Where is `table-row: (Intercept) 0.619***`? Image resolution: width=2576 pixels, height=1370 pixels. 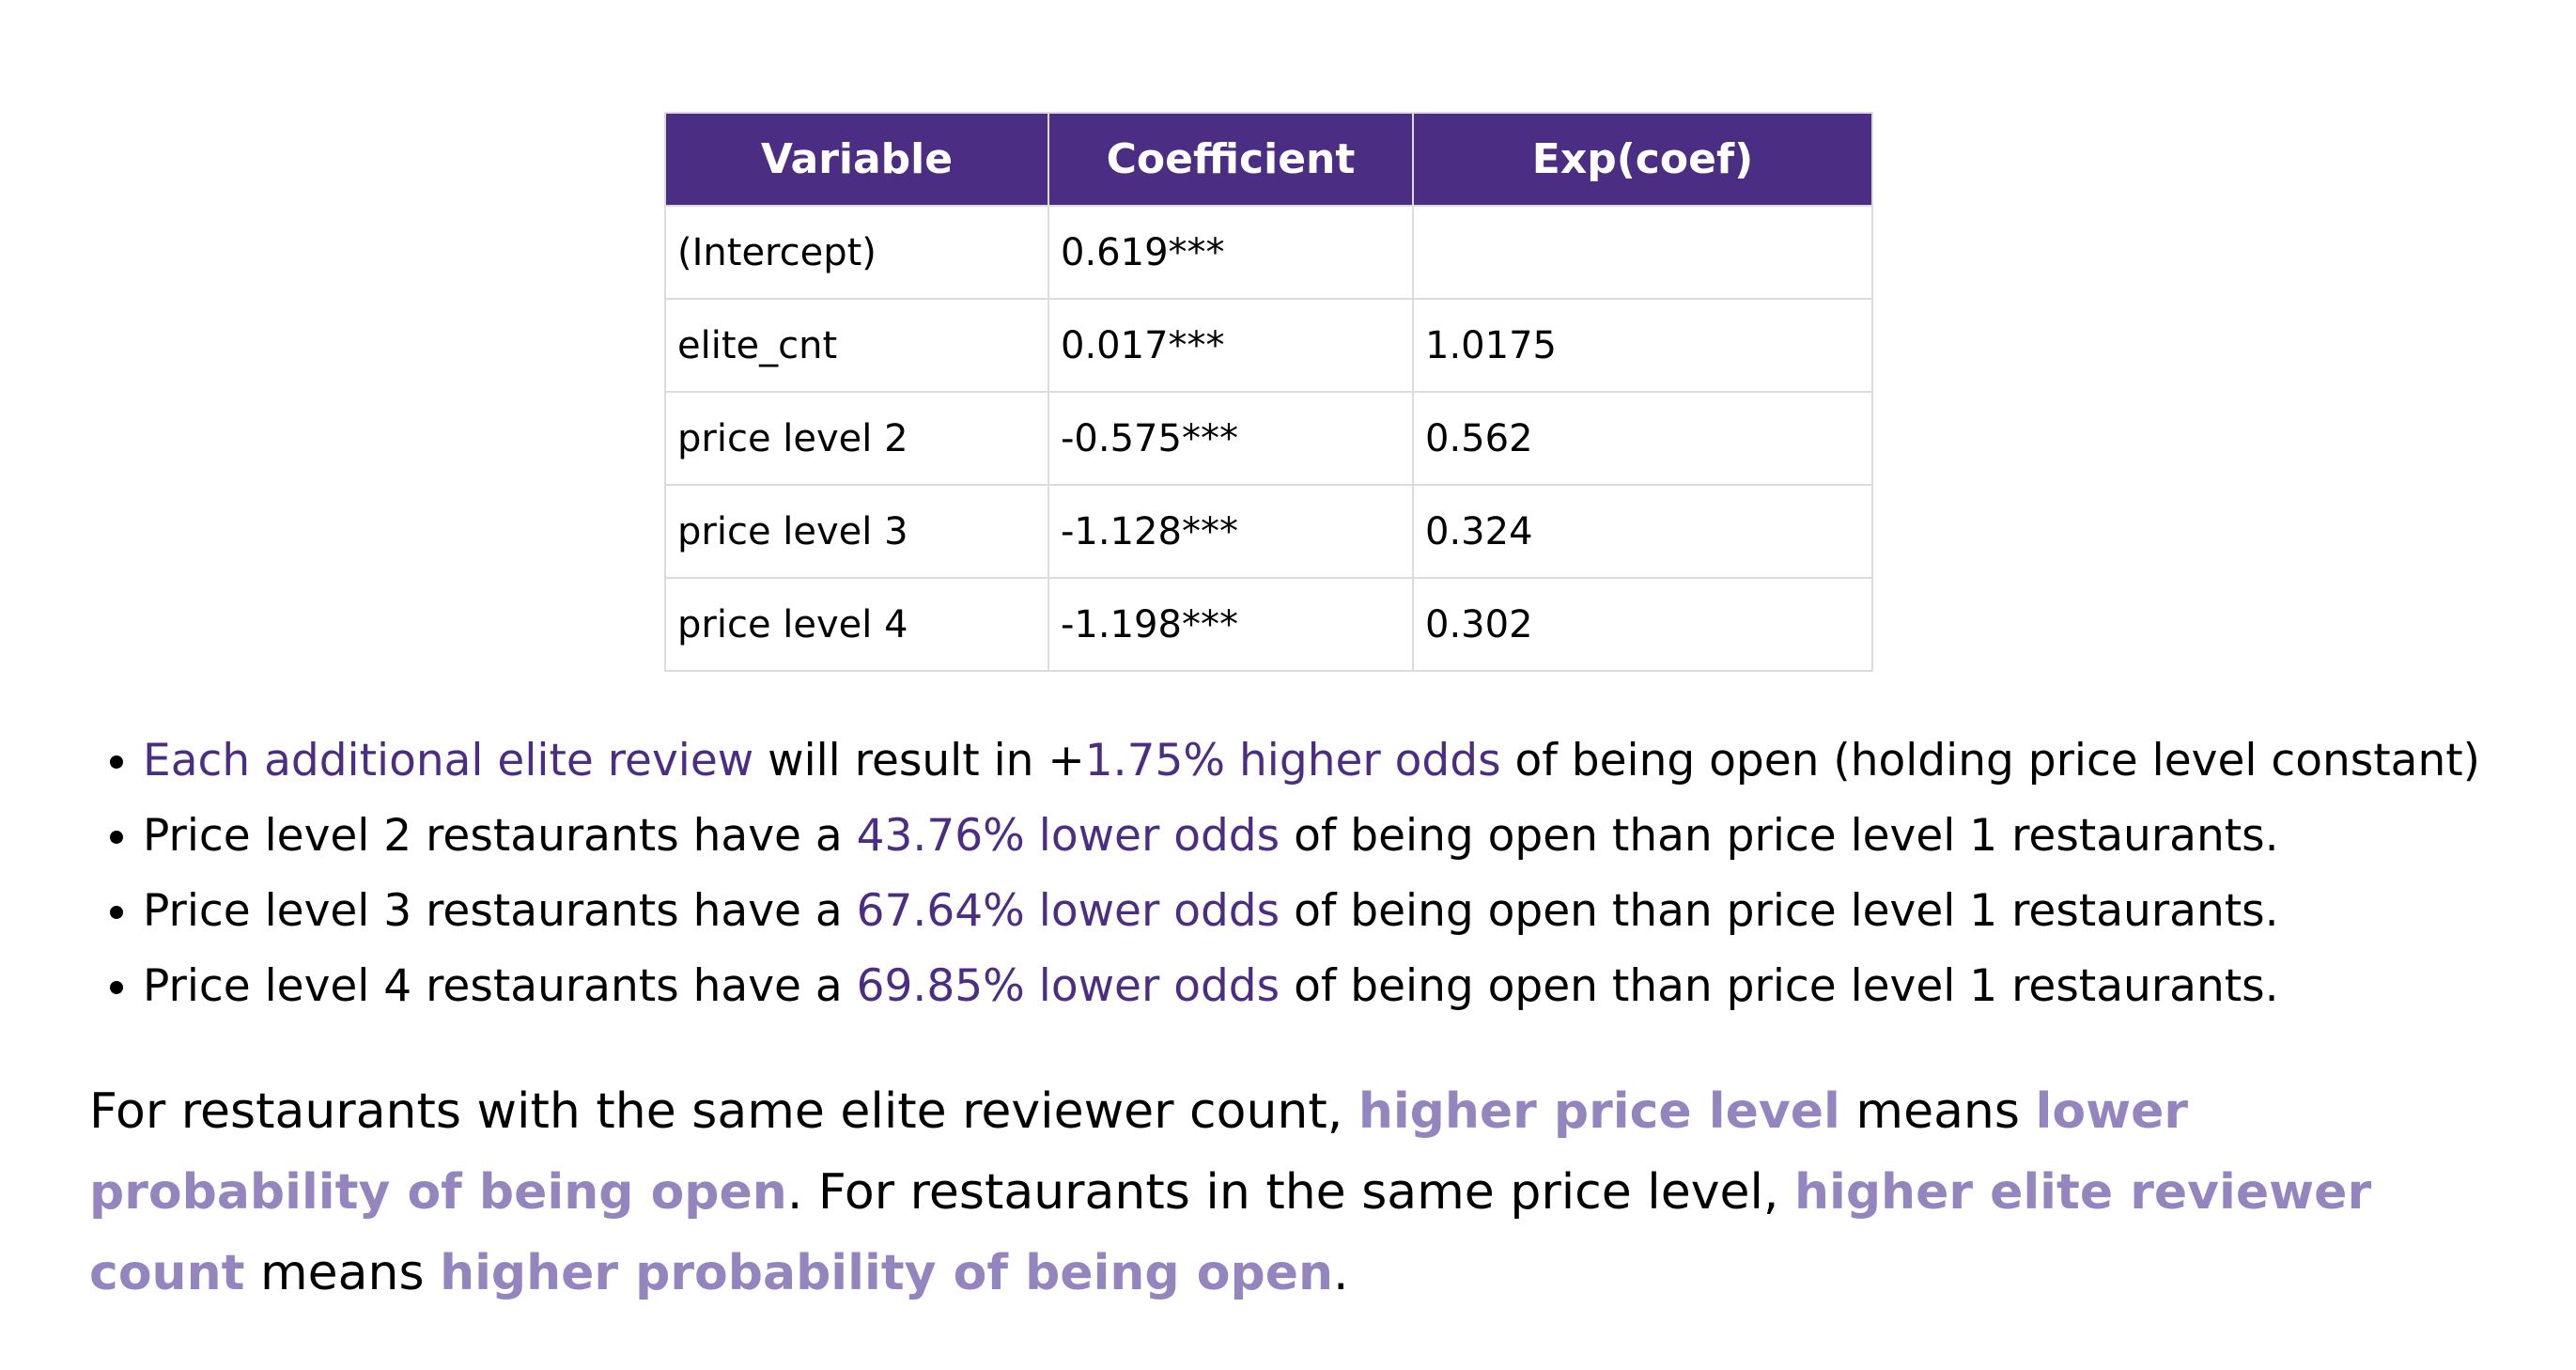
table-row: (Intercept) 0.619*** is located at coordinates (1268, 253).